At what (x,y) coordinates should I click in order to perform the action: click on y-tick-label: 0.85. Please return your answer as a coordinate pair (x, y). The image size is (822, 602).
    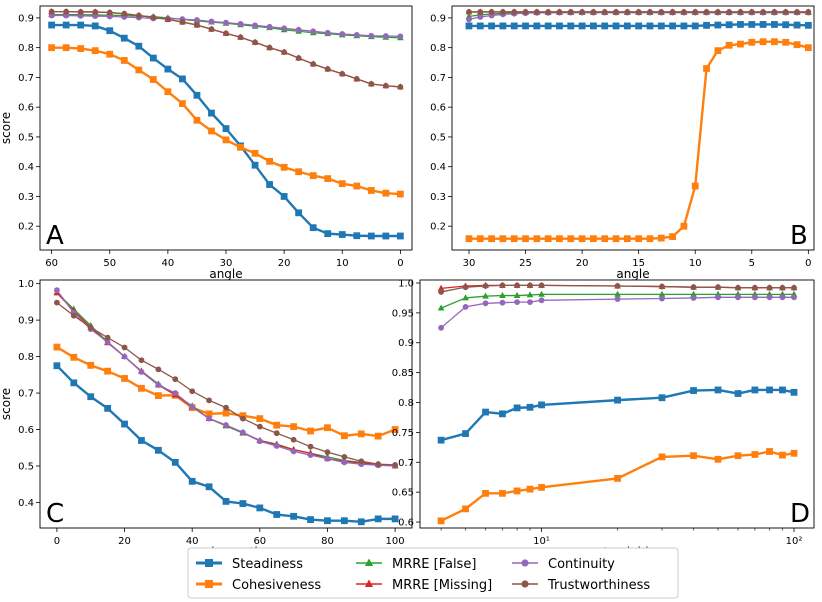
    Looking at the image, I should click on (403, 373).